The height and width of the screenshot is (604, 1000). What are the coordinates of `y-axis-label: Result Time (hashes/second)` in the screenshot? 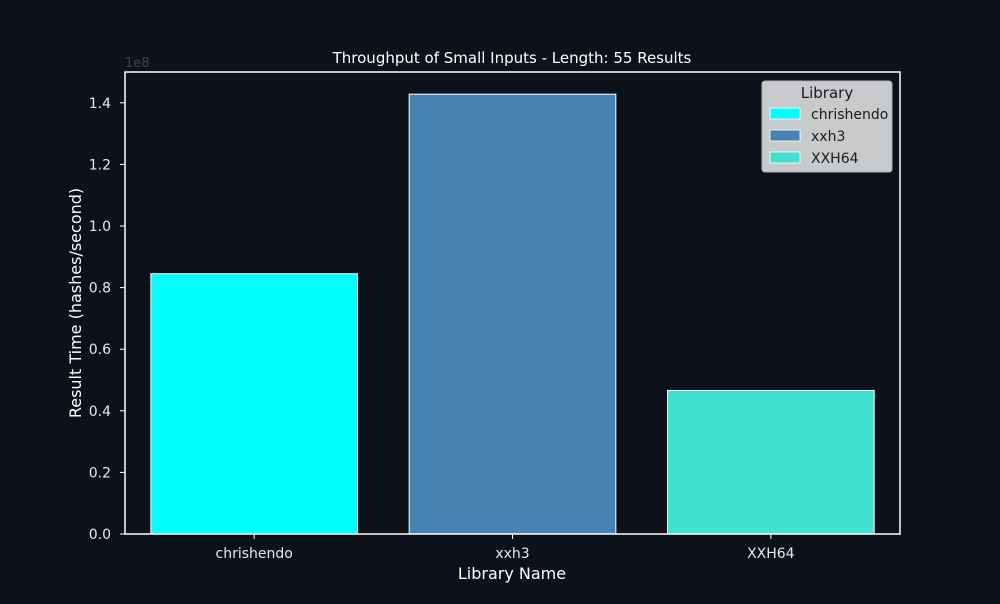 It's located at (75, 303).